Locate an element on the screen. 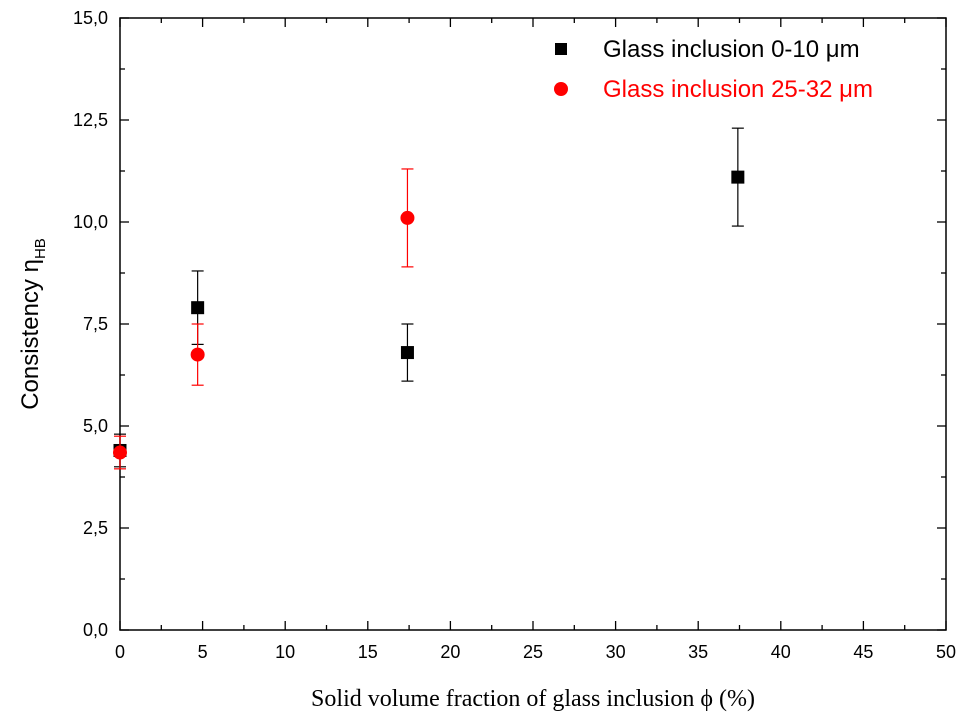  legend-marker-square is located at coordinates (561, 49).